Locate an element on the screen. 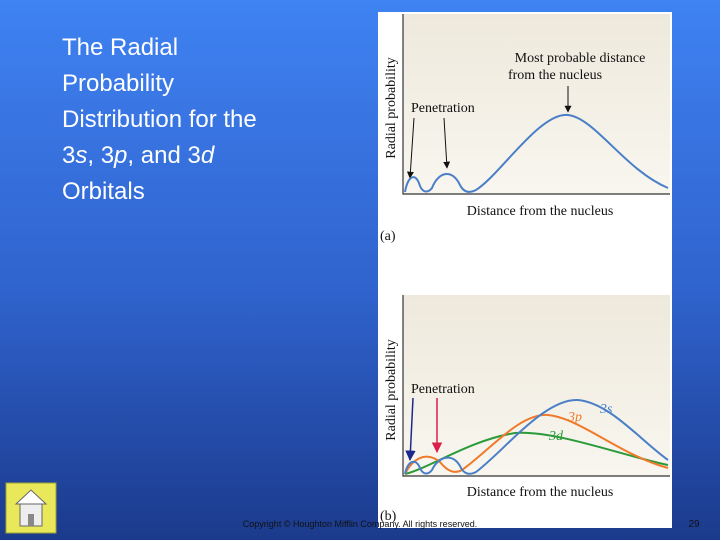  title-part: , and 3 is located at coordinates (164, 155).